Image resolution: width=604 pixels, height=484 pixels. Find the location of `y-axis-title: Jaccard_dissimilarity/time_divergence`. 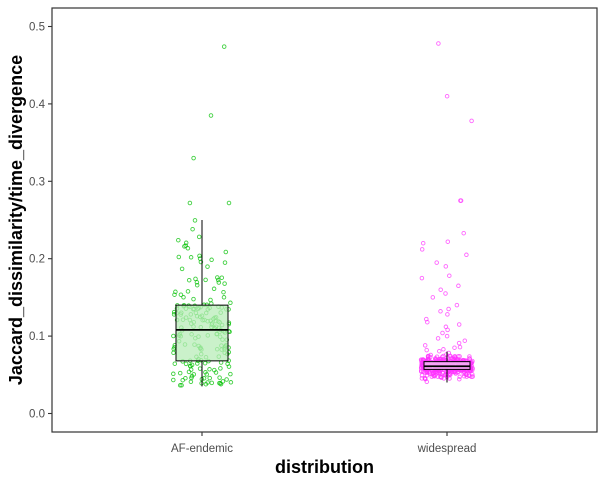

y-axis-title: Jaccard_dissimilarity/time_divergence is located at coordinates (16, 220).